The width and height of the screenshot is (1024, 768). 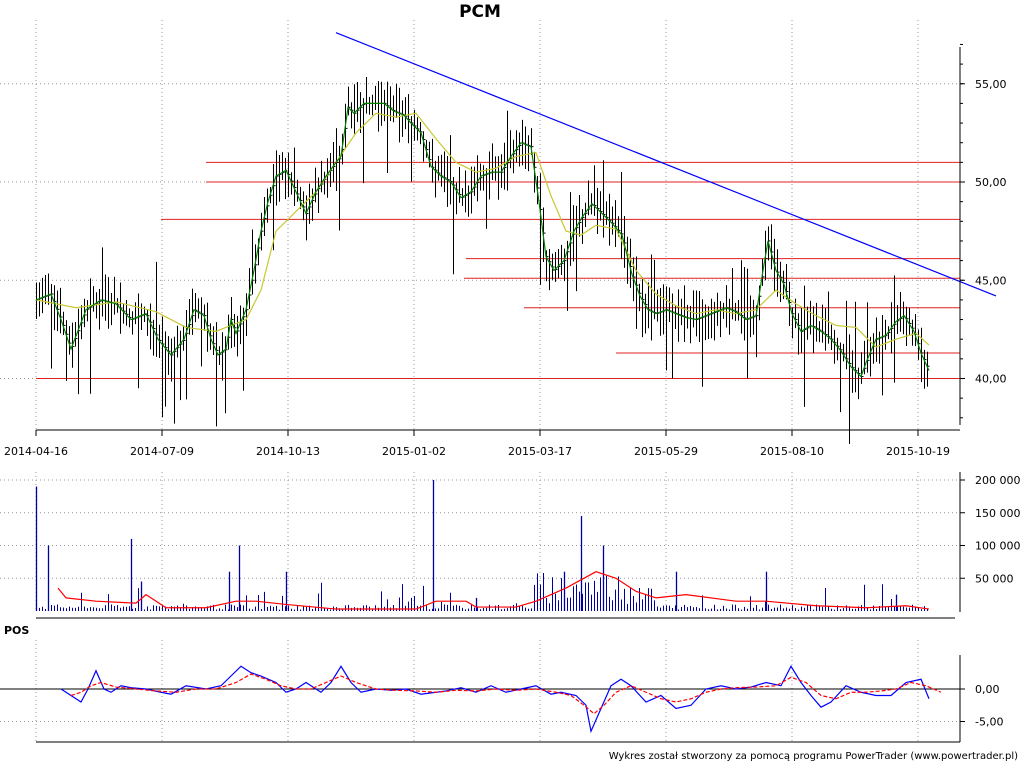 I want to click on volume-tick-label: 200 000, so click(x=998, y=480).